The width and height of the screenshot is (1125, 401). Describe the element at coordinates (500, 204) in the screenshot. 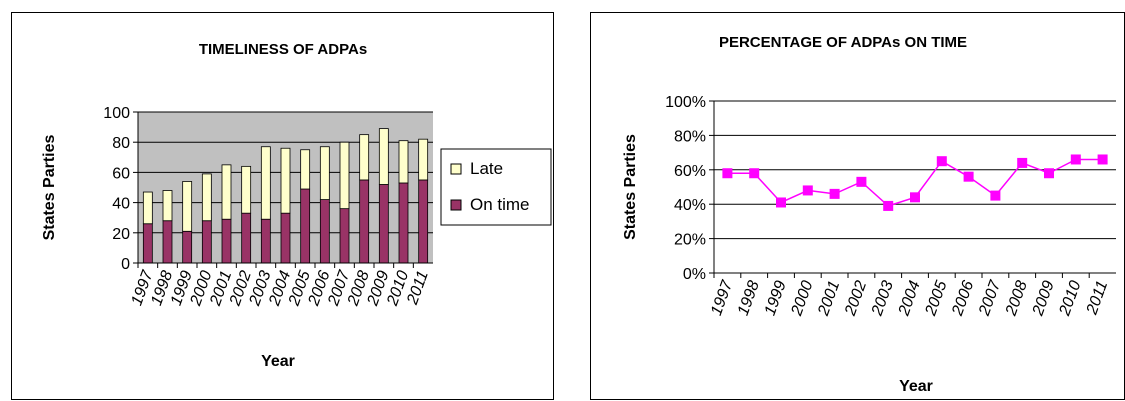

I see `legend-label: On time` at that location.